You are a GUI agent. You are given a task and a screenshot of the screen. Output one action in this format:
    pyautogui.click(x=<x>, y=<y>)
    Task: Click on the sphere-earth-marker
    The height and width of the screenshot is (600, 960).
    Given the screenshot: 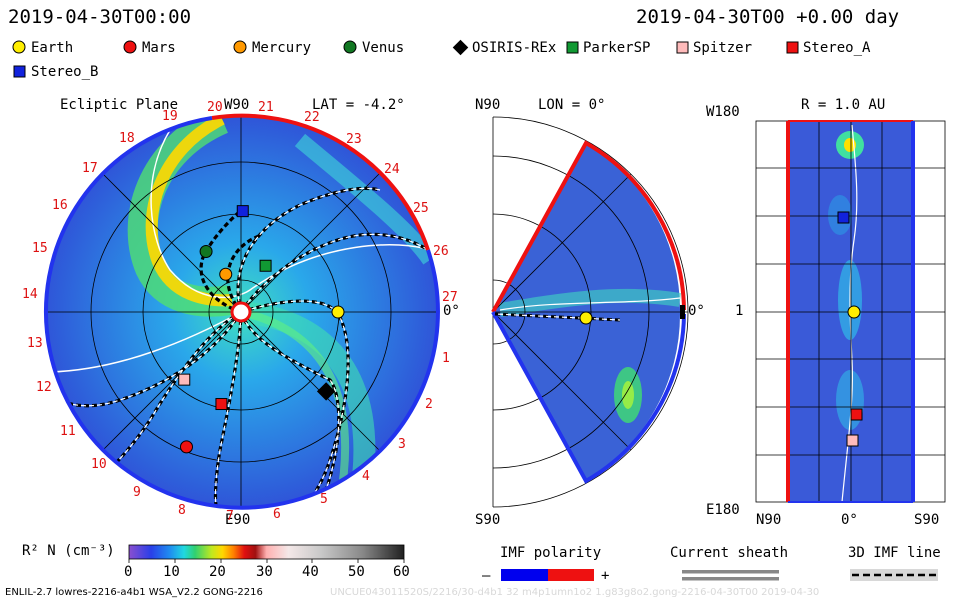 What is the action you would take?
    pyautogui.click(x=854, y=312)
    